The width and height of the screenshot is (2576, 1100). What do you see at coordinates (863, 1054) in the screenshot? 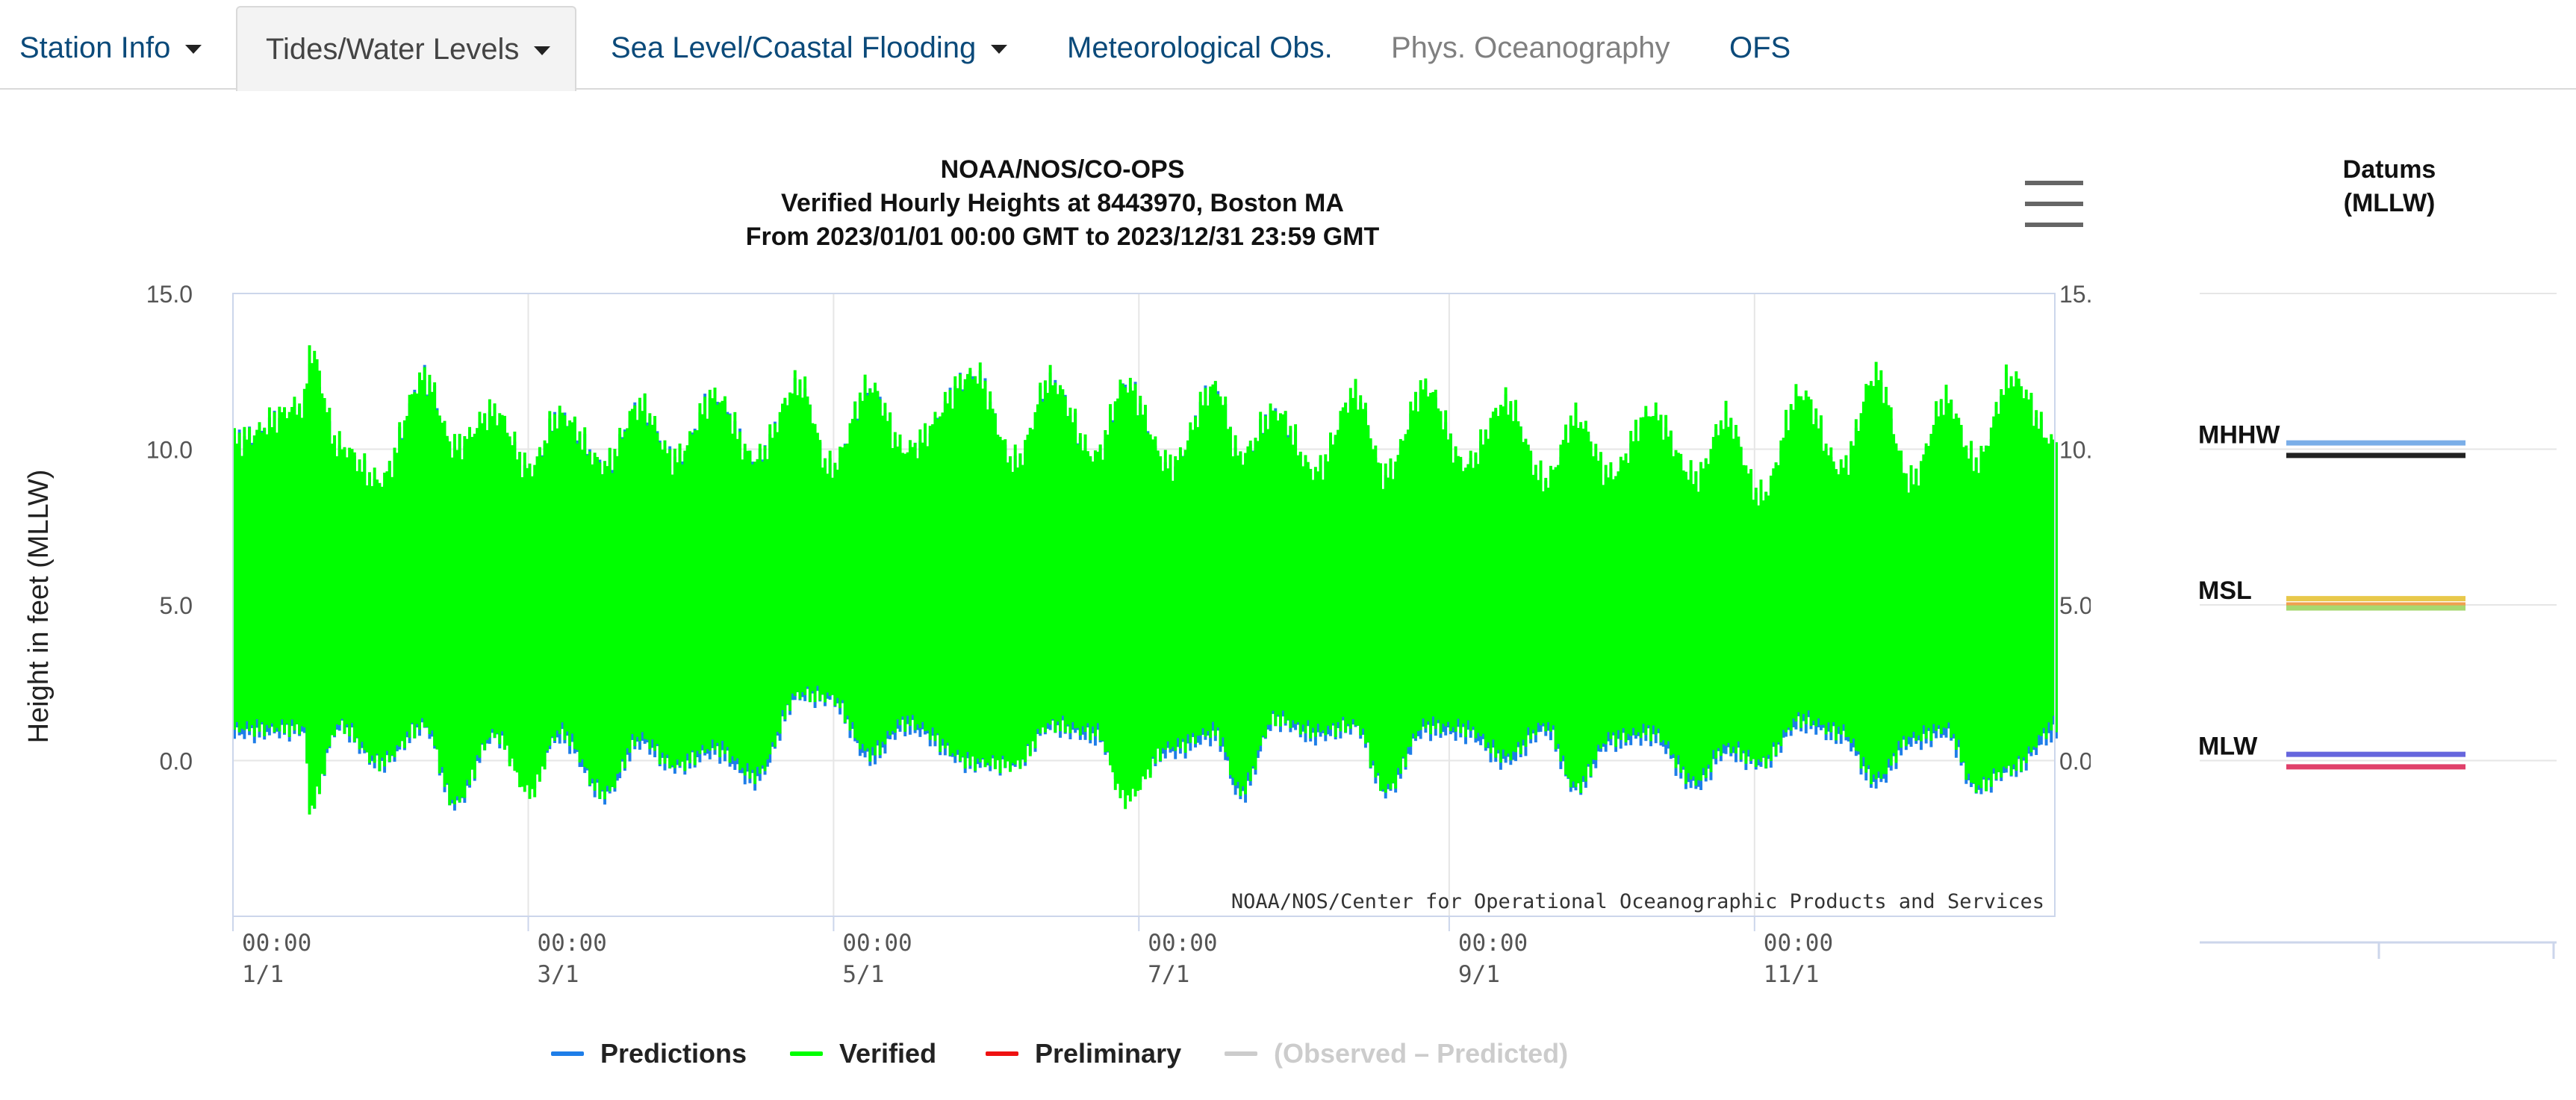
I see `legend-item-verified: Verified` at bounding box center [863, 1054].